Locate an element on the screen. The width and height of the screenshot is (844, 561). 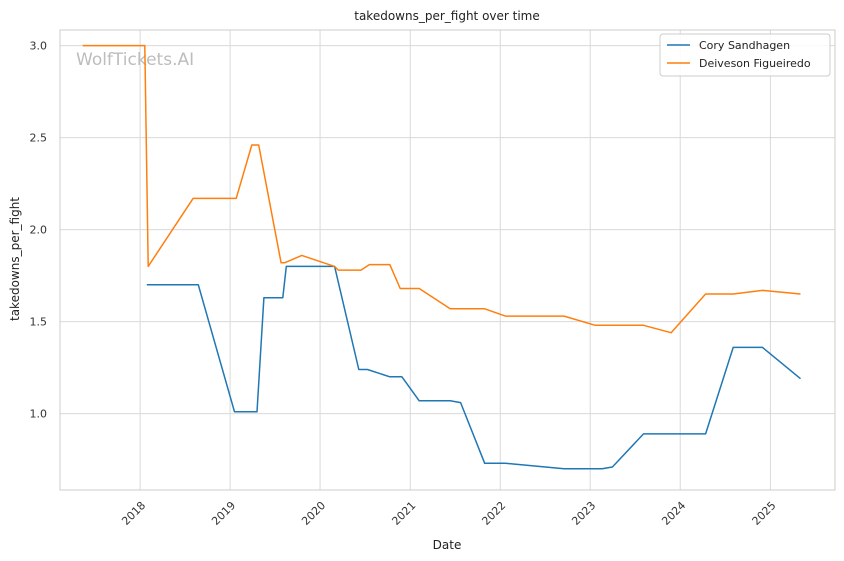
y-tick-label: 1.5 is located at coordinates (39, 322).